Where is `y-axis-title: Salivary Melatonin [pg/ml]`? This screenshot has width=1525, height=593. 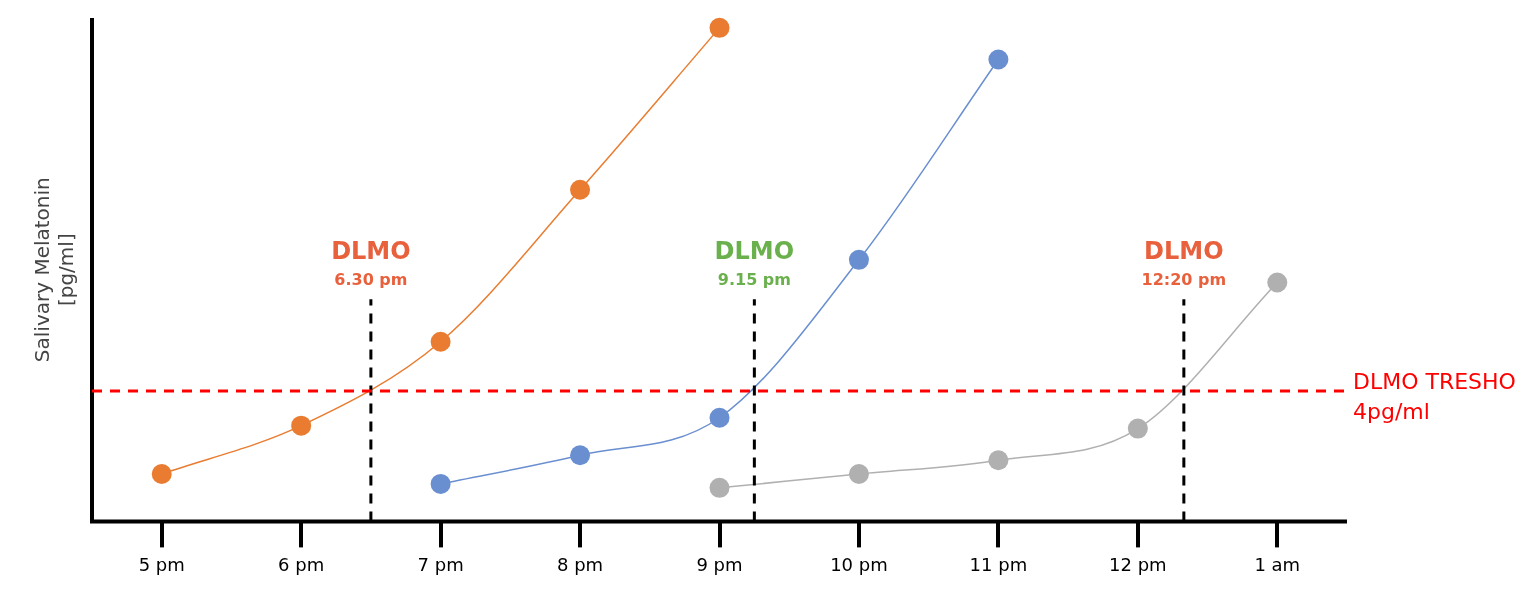 y-axis-title: Salivary Melatonin [pg/ml] is located at coordinates (54, 270).